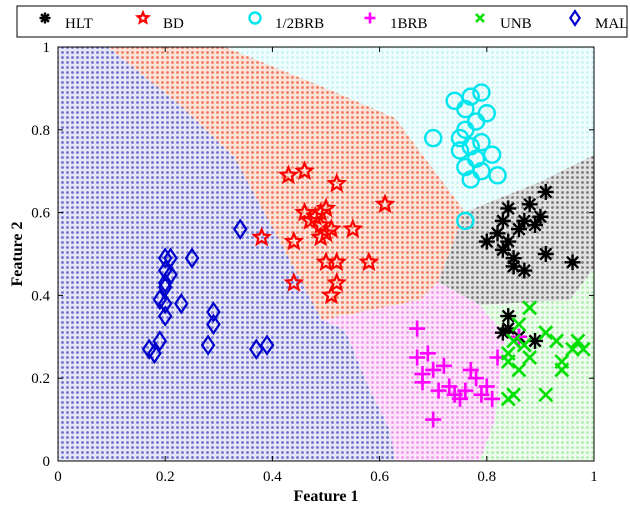 This screenshot has width=630, height=512. What do you see at coordinates (611, 24) in the screenshot?
I see `legend-label: MAL` at bounding box center [611, 24].